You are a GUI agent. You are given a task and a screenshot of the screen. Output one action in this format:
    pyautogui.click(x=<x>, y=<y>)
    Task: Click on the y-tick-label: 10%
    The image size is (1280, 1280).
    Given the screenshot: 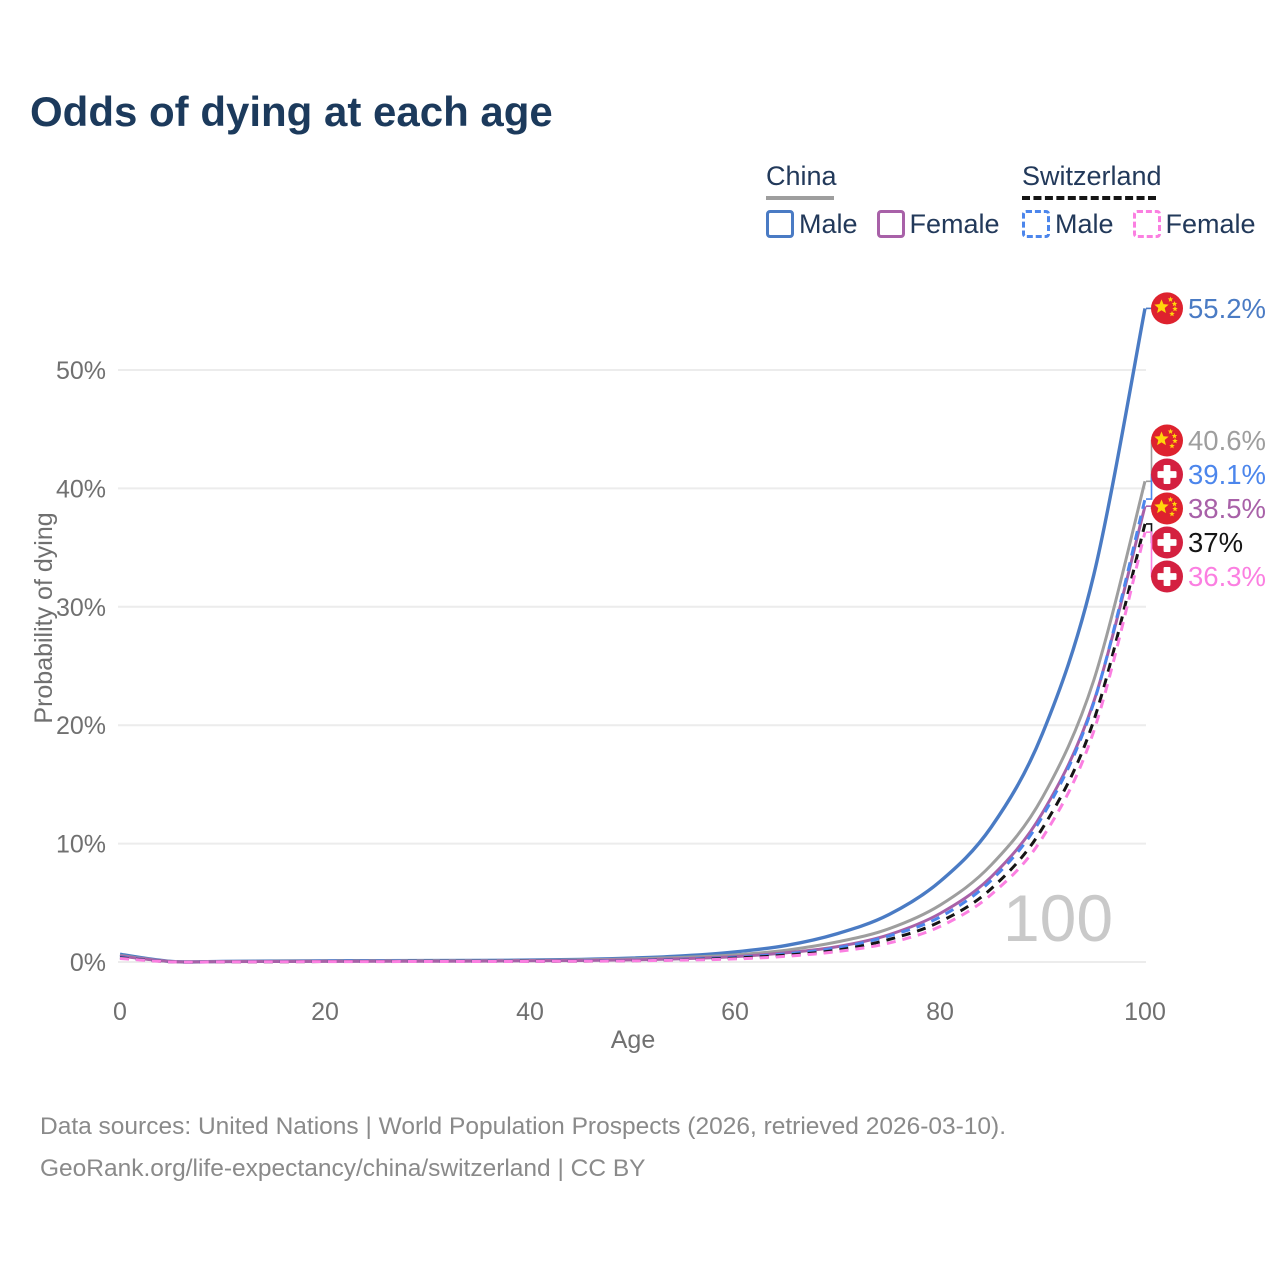 What is the action you would take?
    pyautogui.click(x=81, y=845)
    